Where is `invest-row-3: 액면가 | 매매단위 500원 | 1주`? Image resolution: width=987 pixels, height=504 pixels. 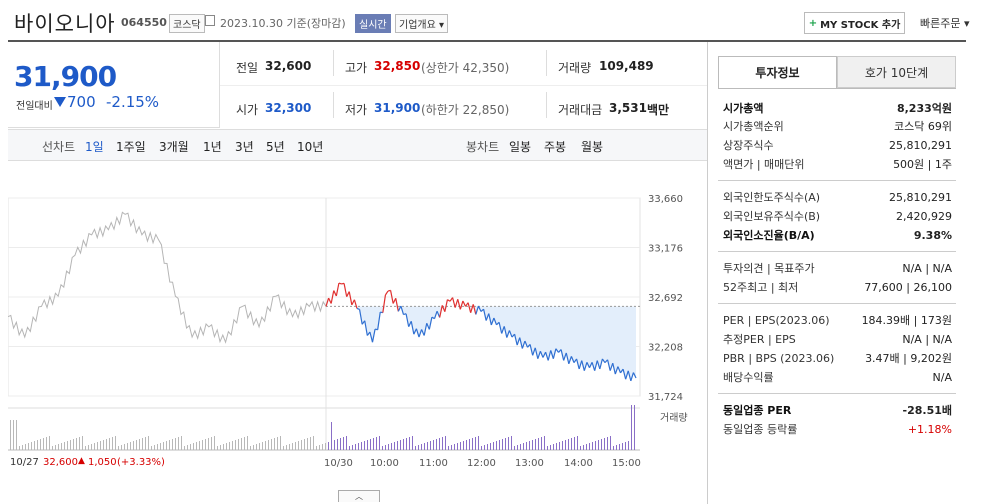
invest-row-3: 액면가 | 매매단위 500원 | 1주 is located at coordinates (837, 164).